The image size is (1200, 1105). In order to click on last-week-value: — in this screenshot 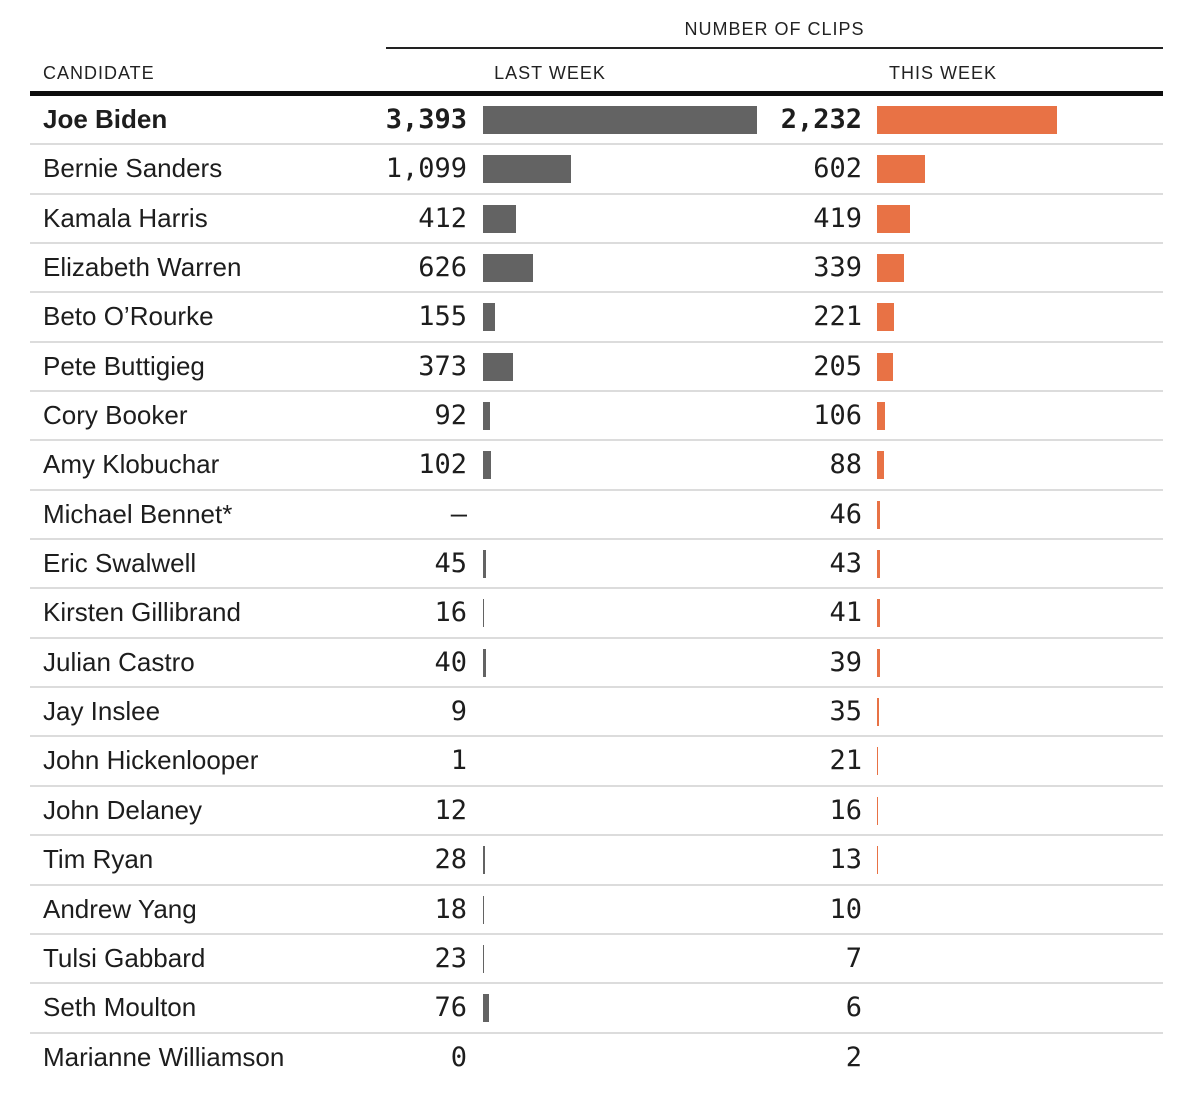, I will do `click(458, 514)`.